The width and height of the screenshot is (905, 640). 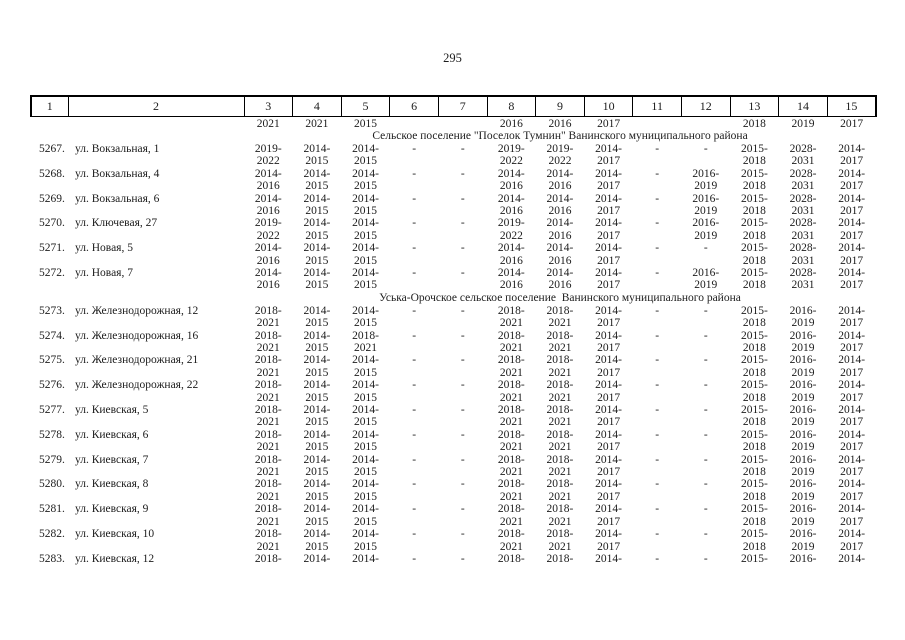 What do you see at coordinates (52, 509) in the screenshot?
I see `row-number: 5281.` at bounding box center [52, 509].